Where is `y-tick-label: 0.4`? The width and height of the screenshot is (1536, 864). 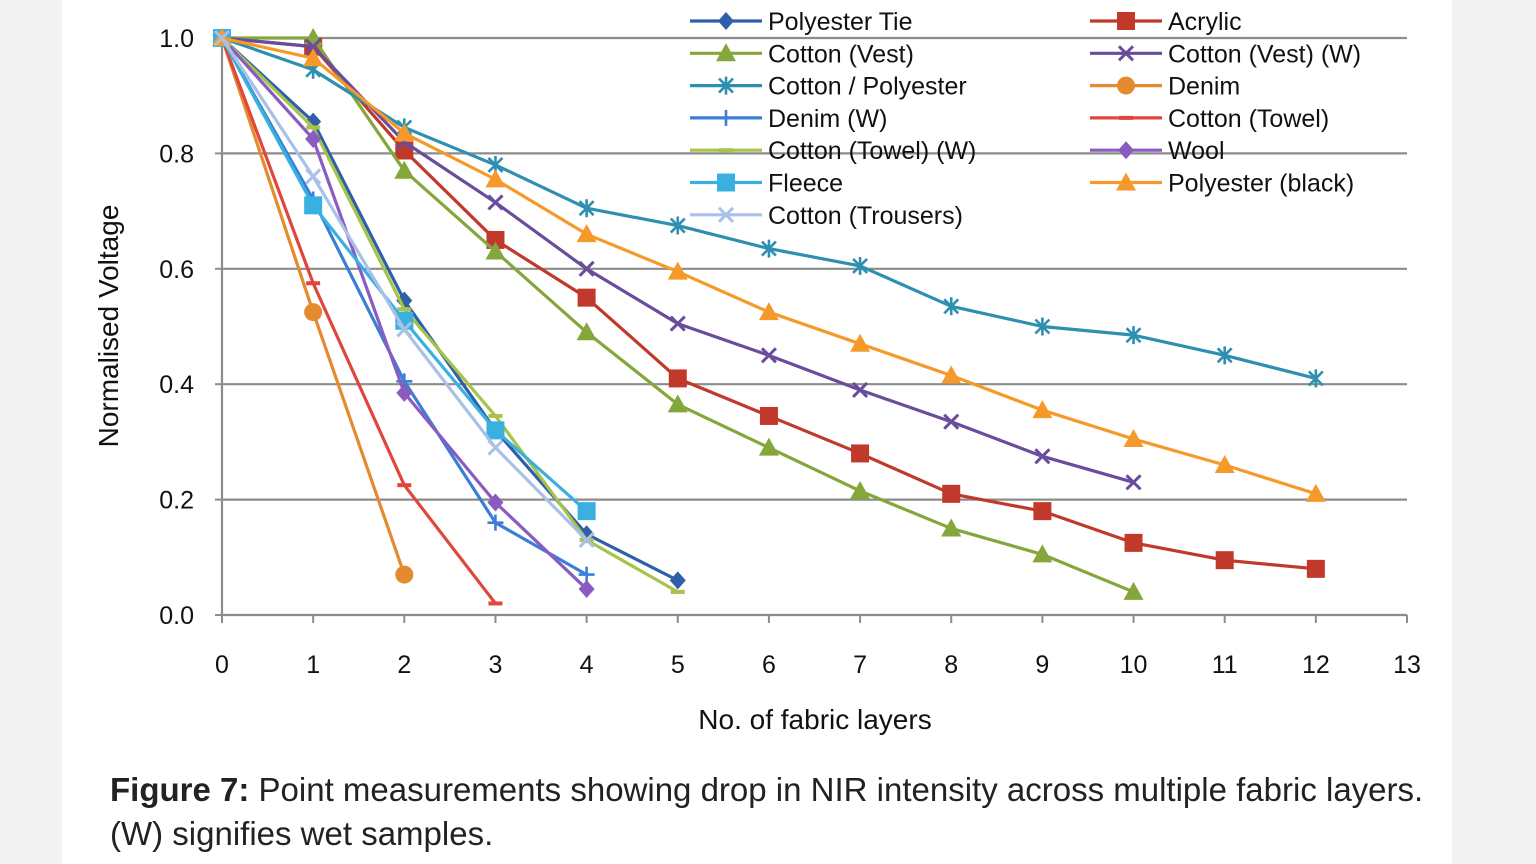
y-tick-label: 0.4 is located at coordinates (176, 385).